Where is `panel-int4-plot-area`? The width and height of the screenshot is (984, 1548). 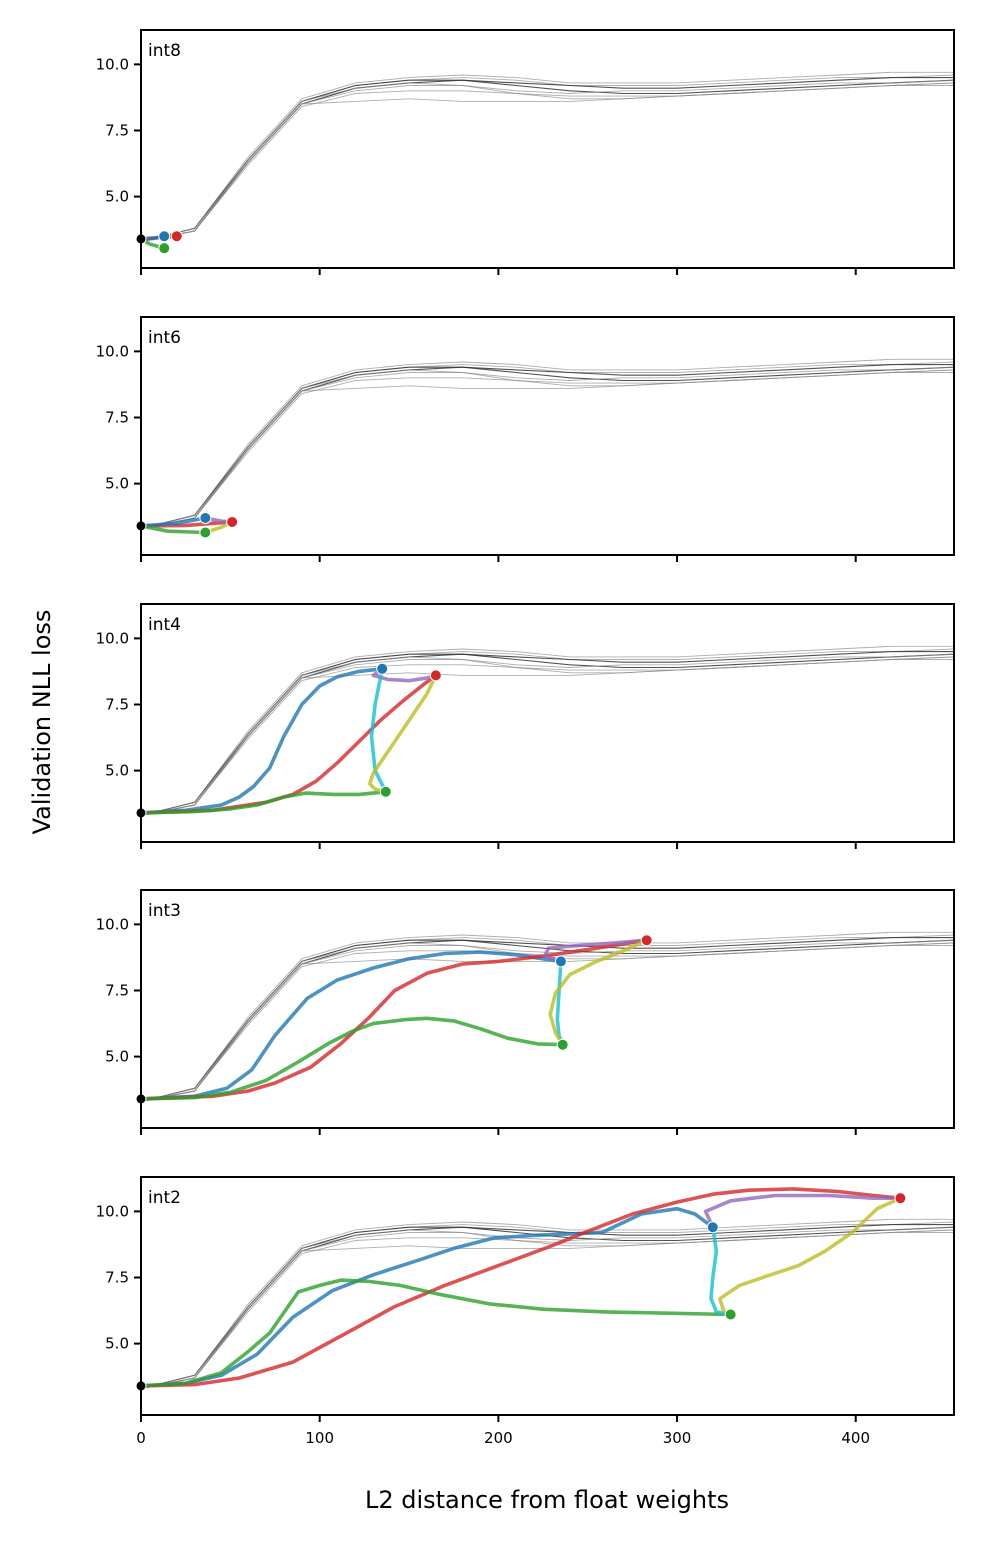 panel-int4-plot-area is located at coordinates (547, 731).